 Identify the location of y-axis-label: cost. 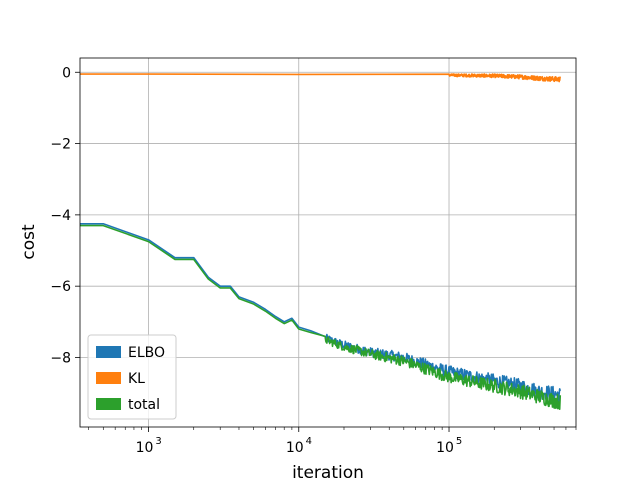
(29, 242).